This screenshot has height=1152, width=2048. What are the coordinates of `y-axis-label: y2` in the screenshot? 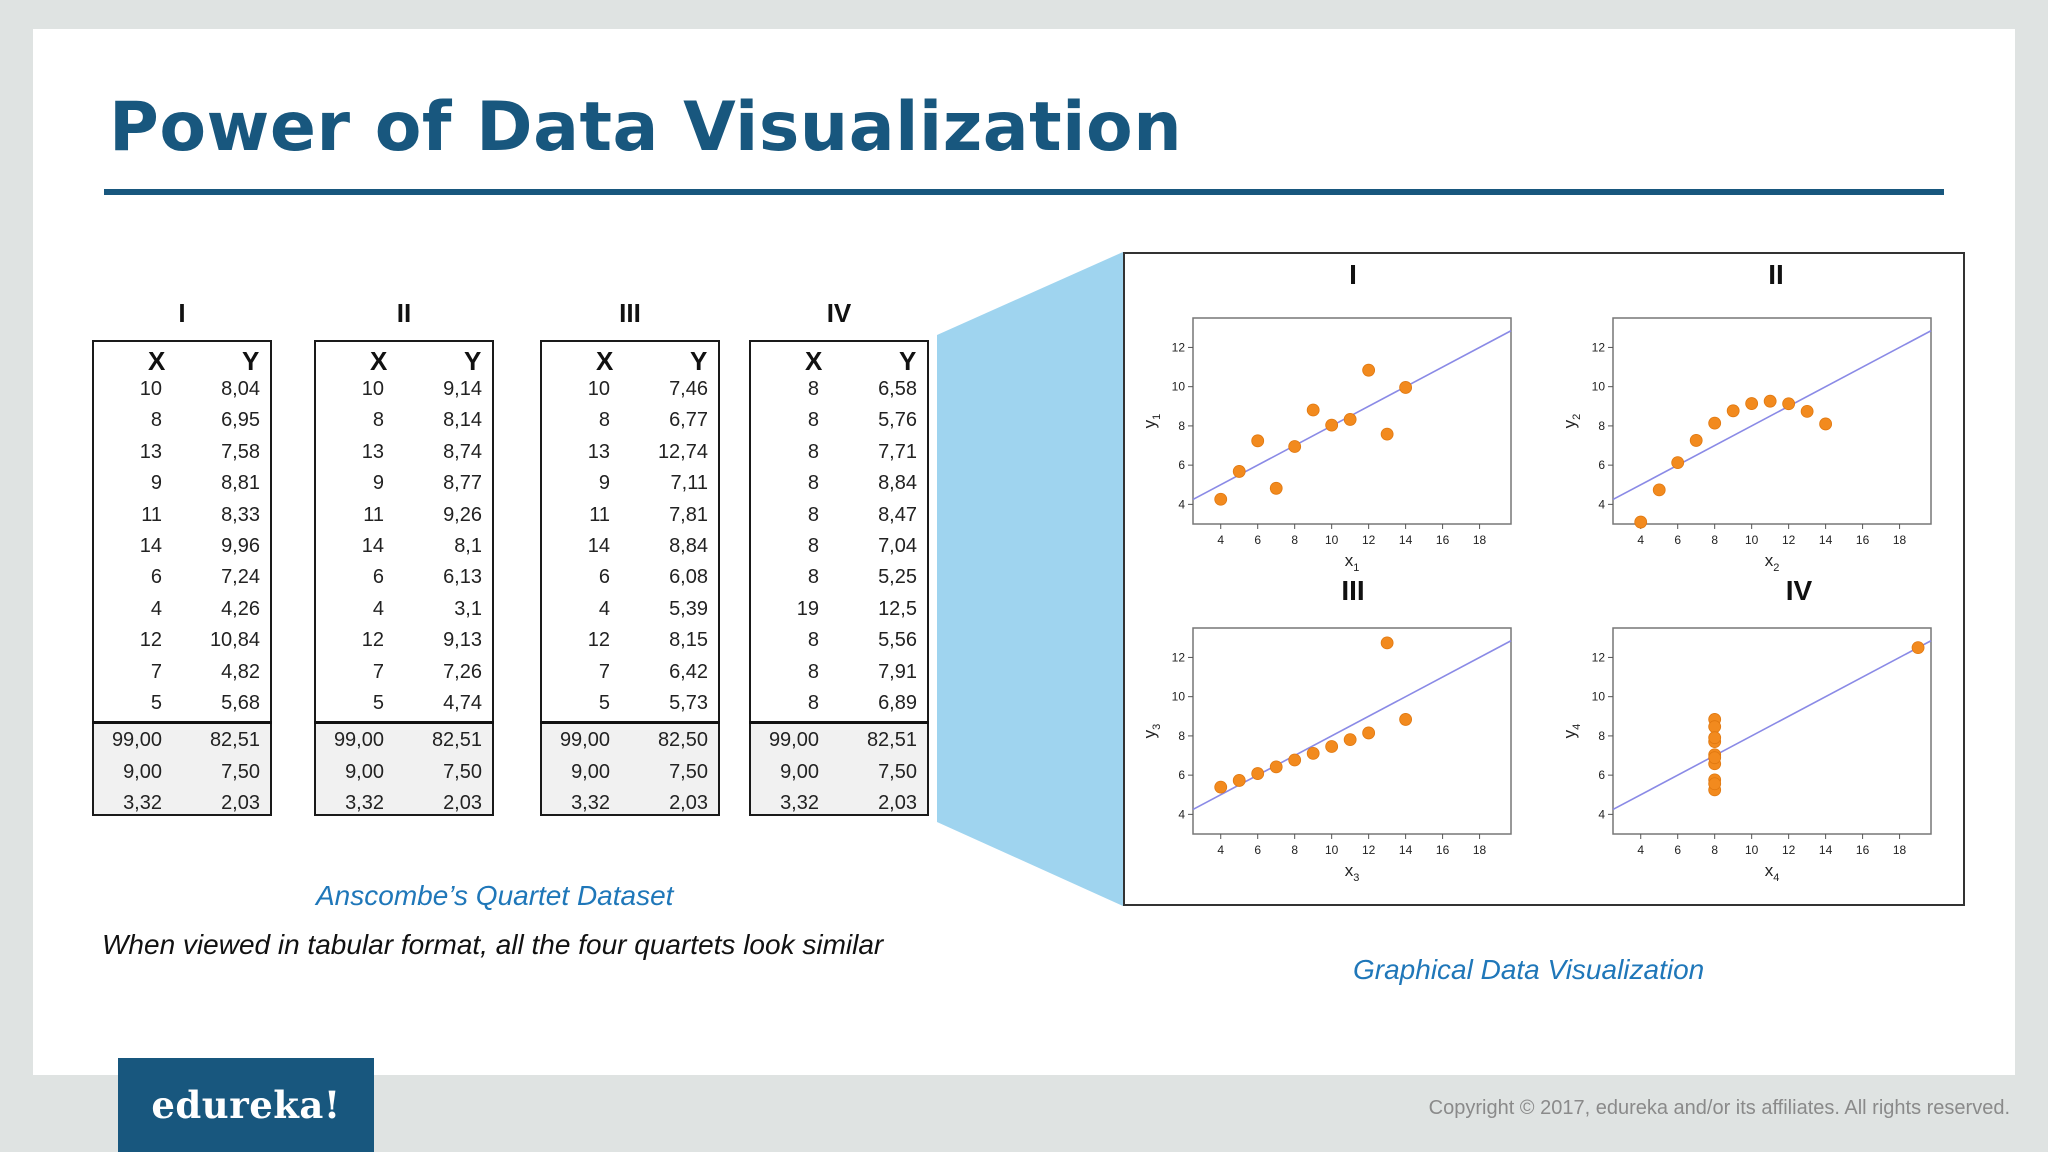 It's located at (1571, 421).